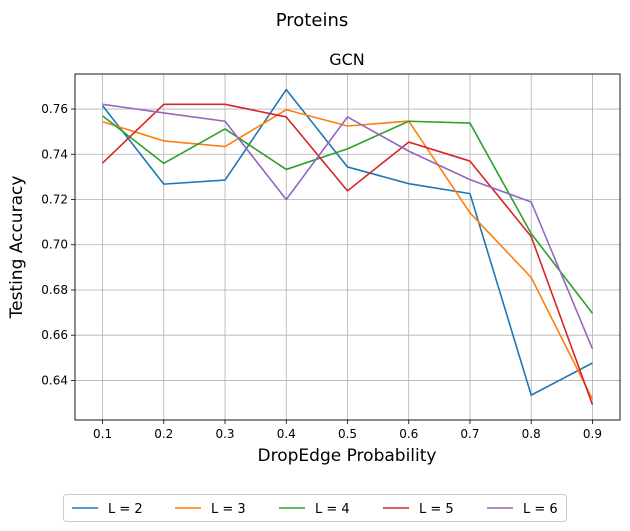  I want to click on y-axis-ticks: 0.64 0.66 0.68 0.70 0.72 0.74 0.76, so click(58, 244).